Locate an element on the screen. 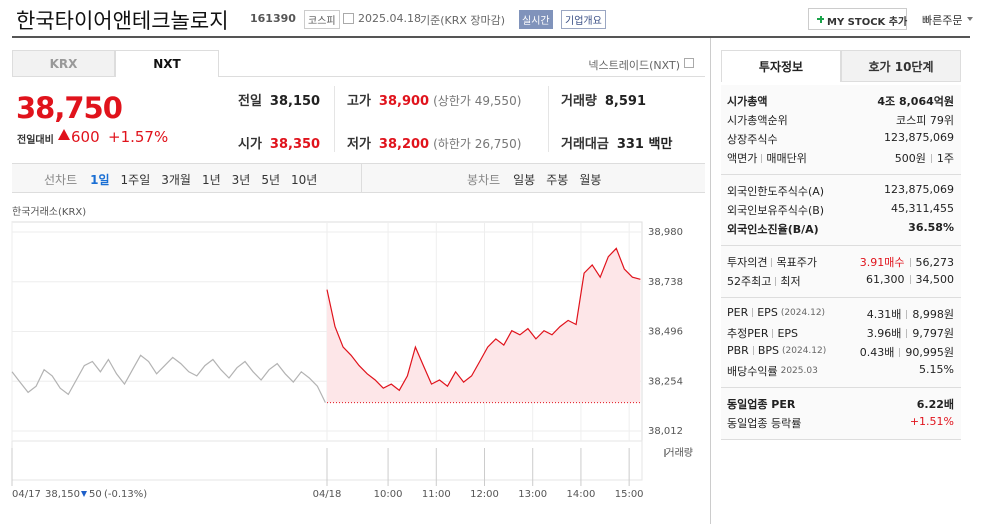  value-part: 1주 is located at coordinates (945, 158).